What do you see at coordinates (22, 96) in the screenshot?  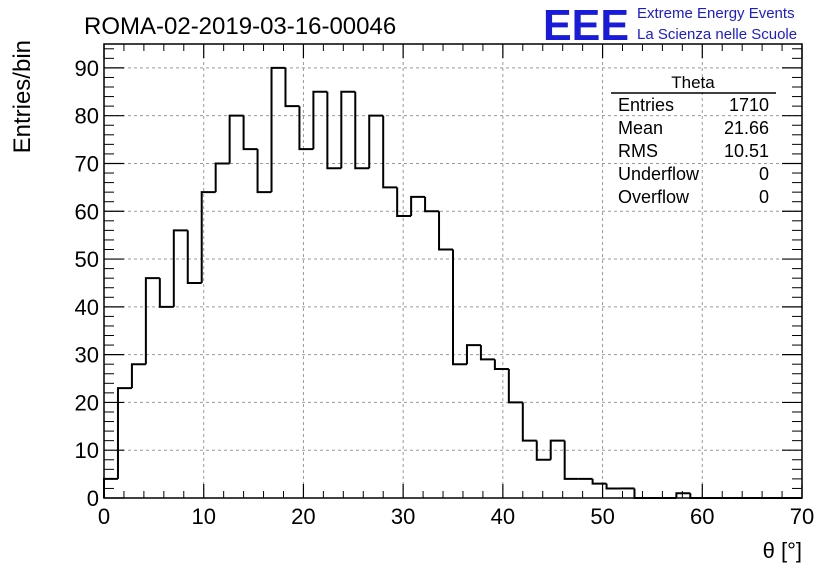 I see `y-axis-label: Entries/bin` at bounding box center [22, 96].